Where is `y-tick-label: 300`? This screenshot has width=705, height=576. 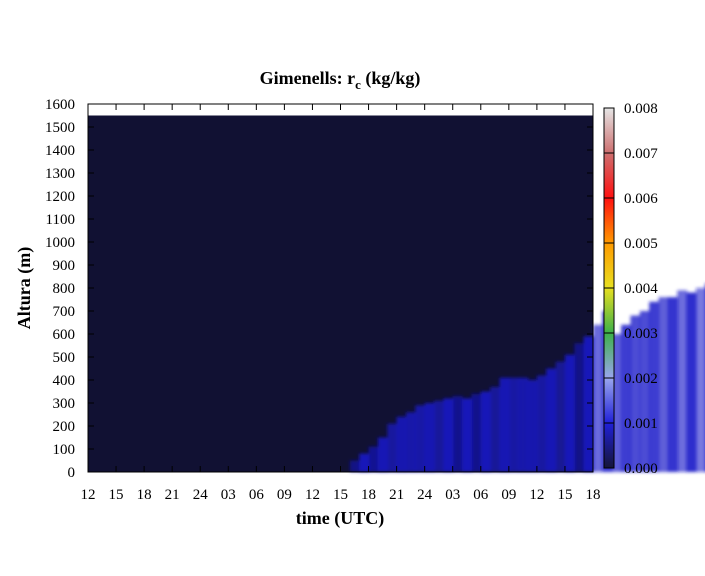 y-tick-label: 300 is located at coordinates (64, 404).